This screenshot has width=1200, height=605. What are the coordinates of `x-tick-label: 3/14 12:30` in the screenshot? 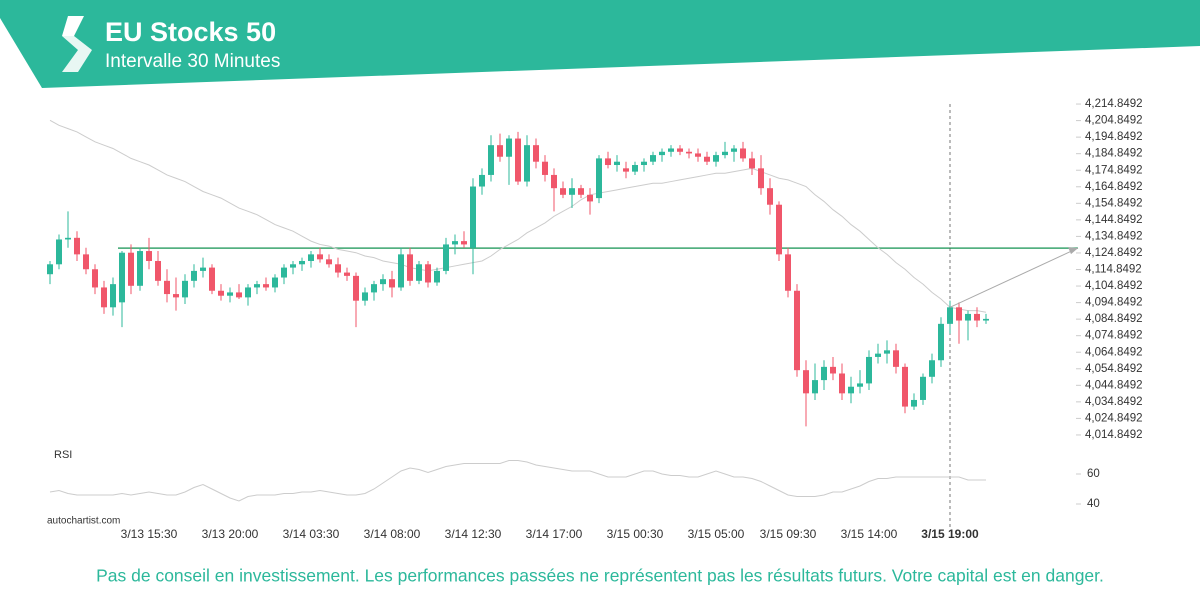 It's located at (473, 534).